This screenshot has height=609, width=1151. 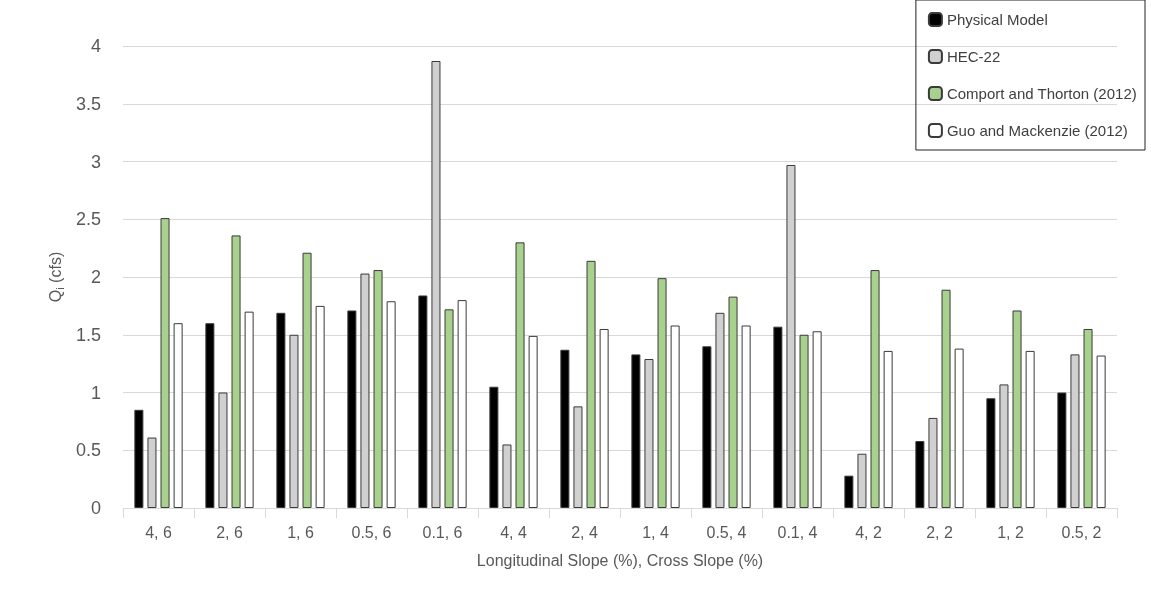 I want to click on legend-label: HEC-22, so click(x=973, y=56).